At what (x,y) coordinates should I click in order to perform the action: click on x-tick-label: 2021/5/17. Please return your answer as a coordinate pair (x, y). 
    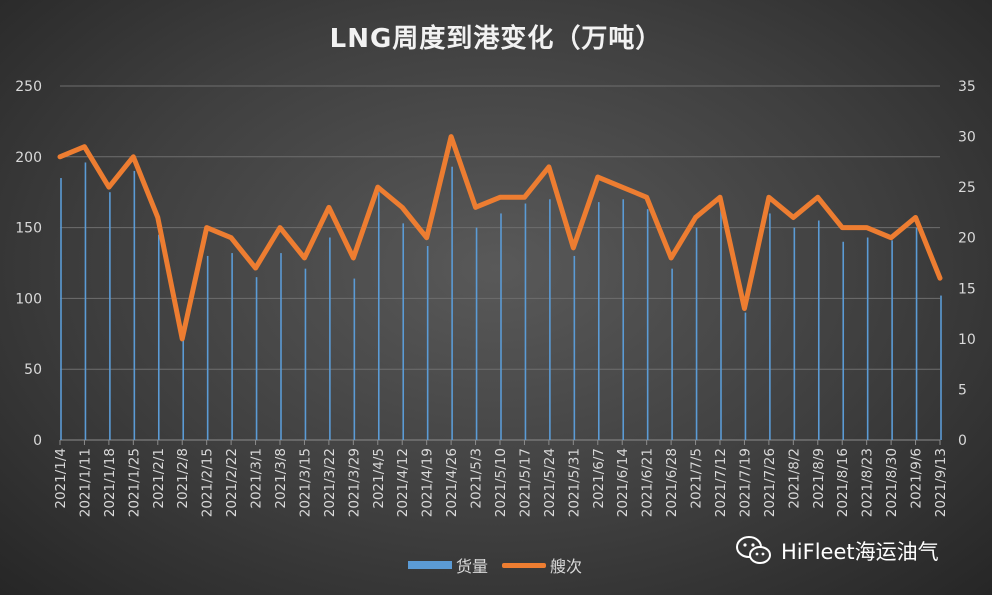
    Looking at the image, I should click on (525, 482).